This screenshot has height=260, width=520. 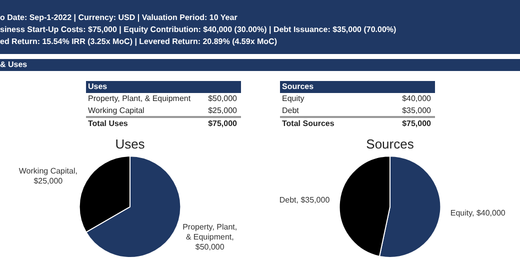 What do you see at coordinates (416, 110) in the screenshot?
I see `text: $35,000` at bounding box center [416, 110].